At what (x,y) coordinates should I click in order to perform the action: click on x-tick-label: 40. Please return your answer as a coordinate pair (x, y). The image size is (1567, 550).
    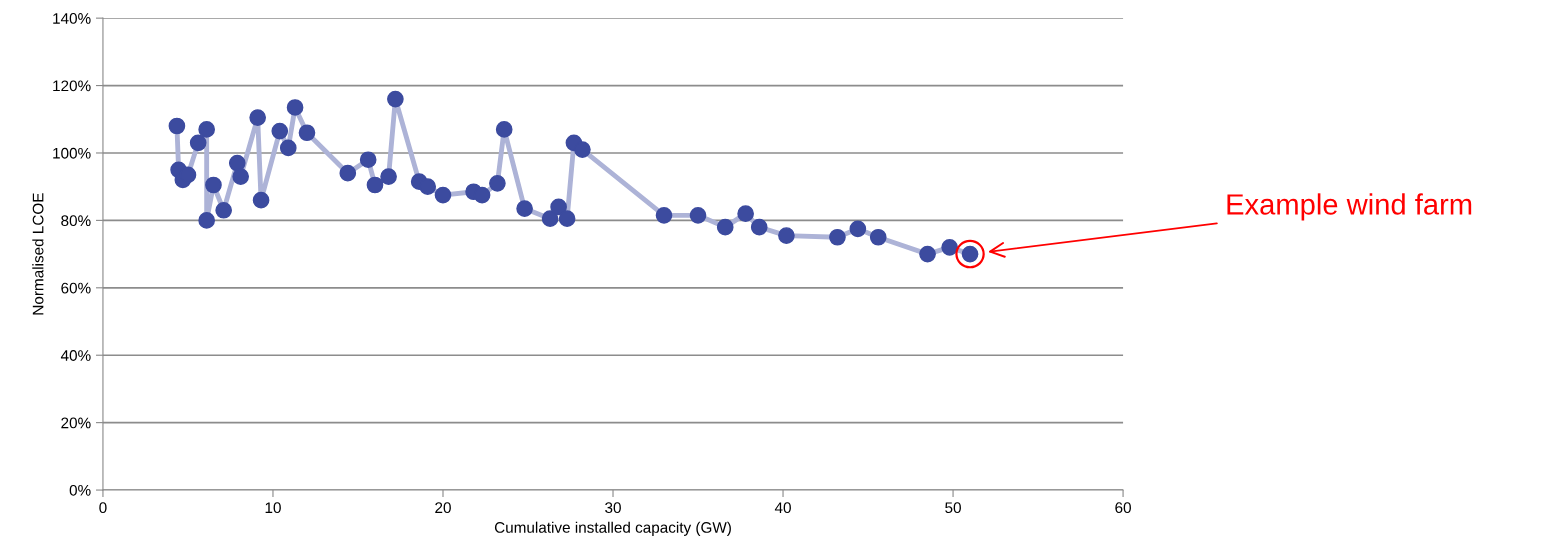
    Looking at the image, I should click on (782, 508).